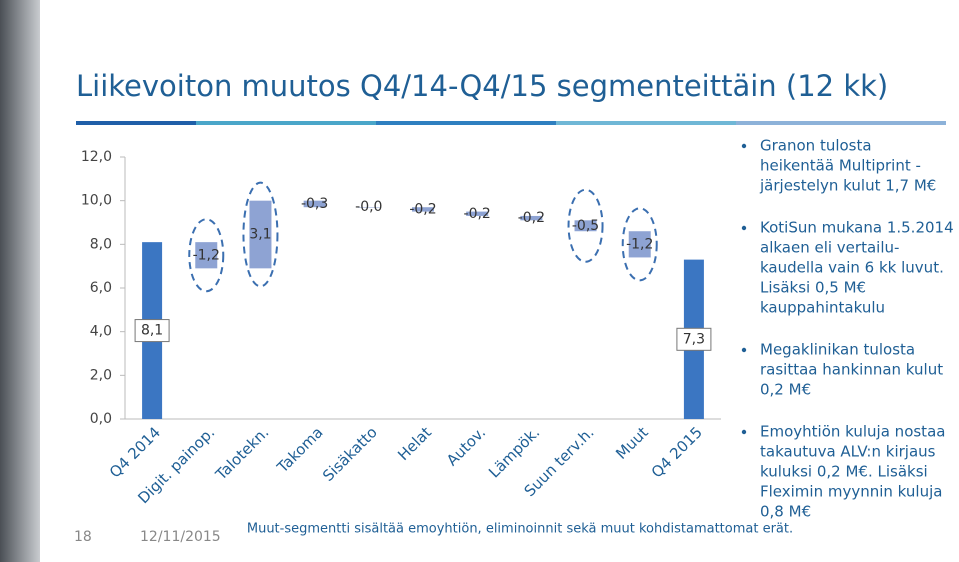 The image size is (959, 562). What do you see at coordinates (847, 186) in the screenshot?
I see `bullet-text: järjestelyn kulut 1,7 M€` at bounding box center [847, 186].